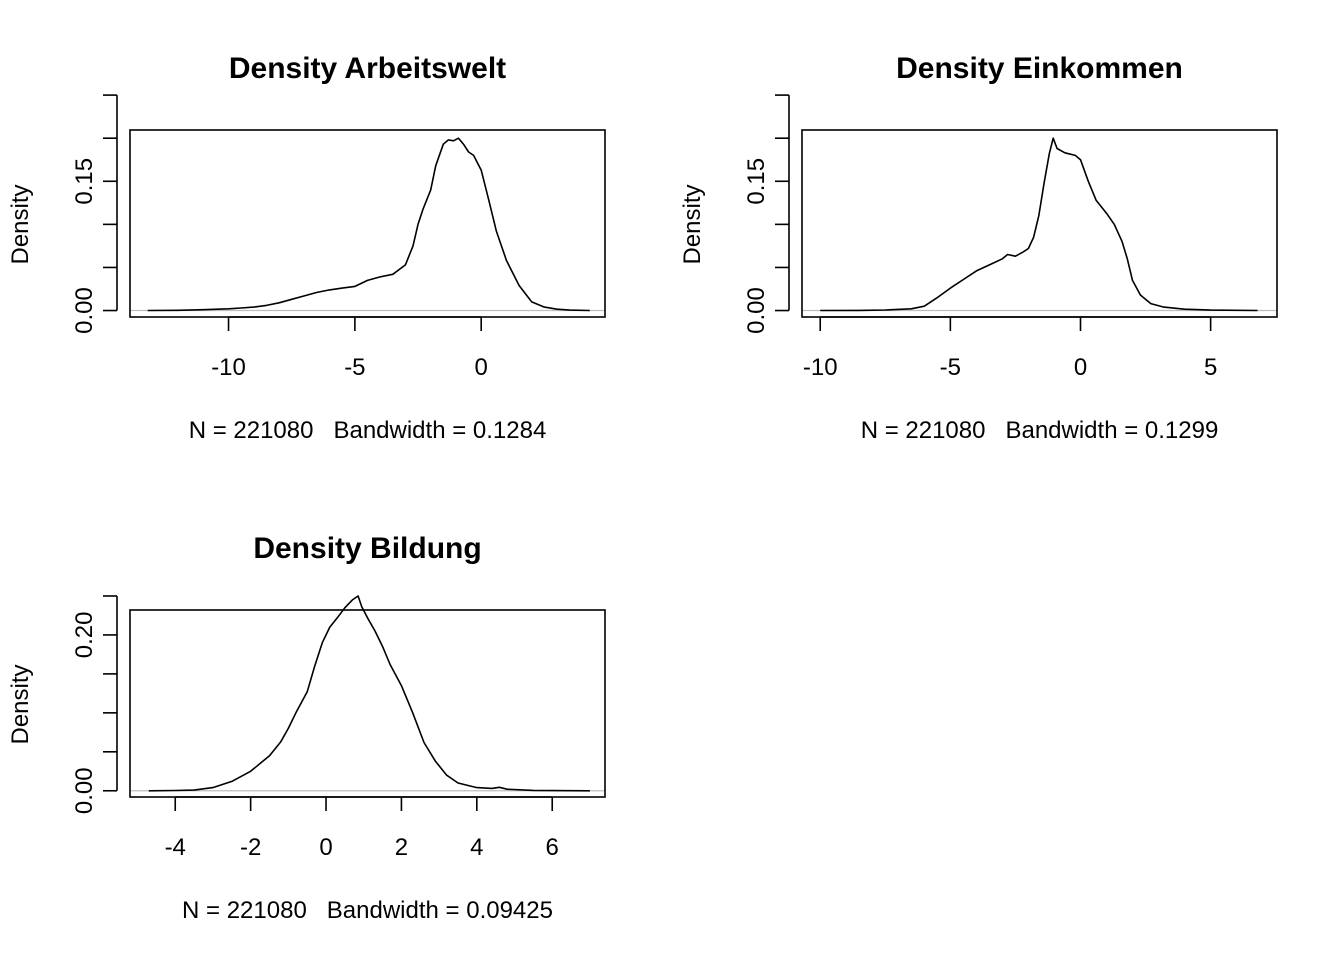 The height and width of the screenshot is (960, 1344). What do you see at coordinates (367, 910) in the screenshot?
I see `x-axis-label: N = 221080 Bandwidth = 0.09425` at bounding box center [367, 910].